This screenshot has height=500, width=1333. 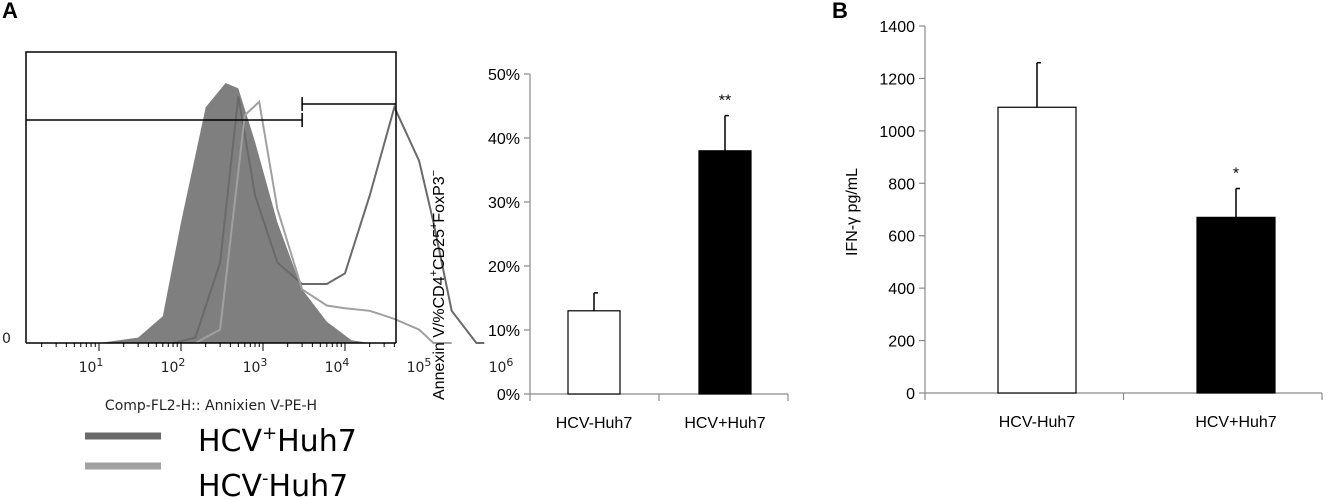 What do you see at coordinates (255, 366) in the screenshot?
I see `histogram-x-tick-label: 10³` at bounding box center [255, 366].